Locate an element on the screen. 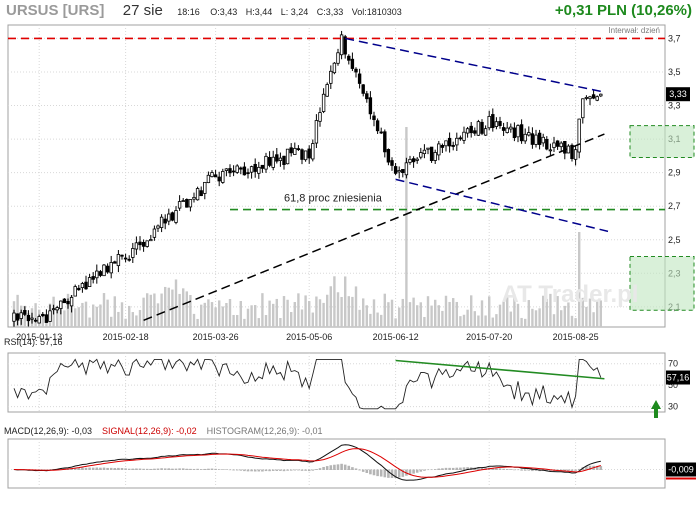  macd-signal-label: SIGNAL(12,26,9): -0,02 is located at coordinates (149, 431).